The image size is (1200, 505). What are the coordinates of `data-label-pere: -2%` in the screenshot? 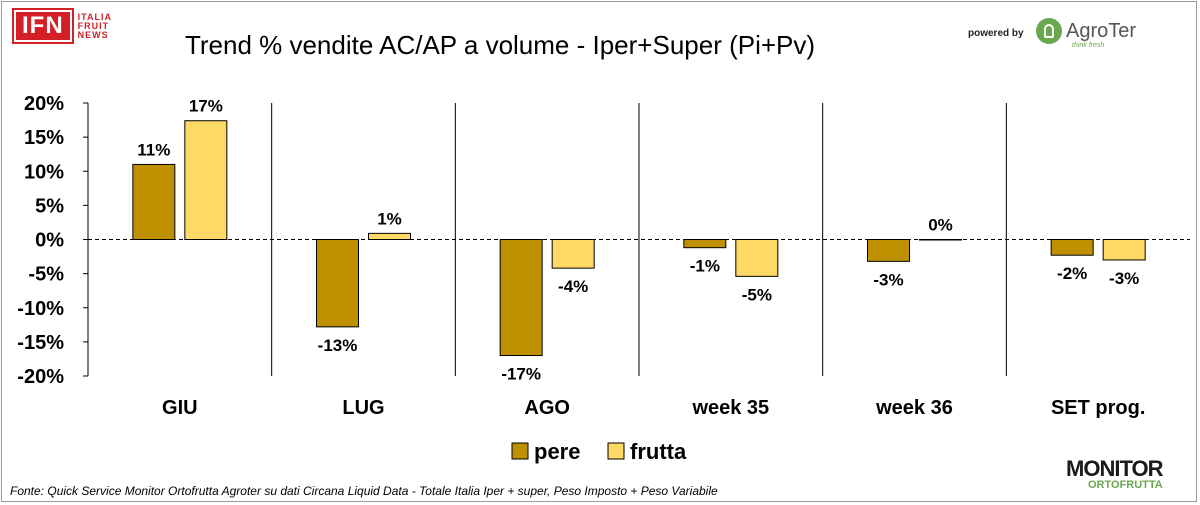 It's located at (1072, 273).